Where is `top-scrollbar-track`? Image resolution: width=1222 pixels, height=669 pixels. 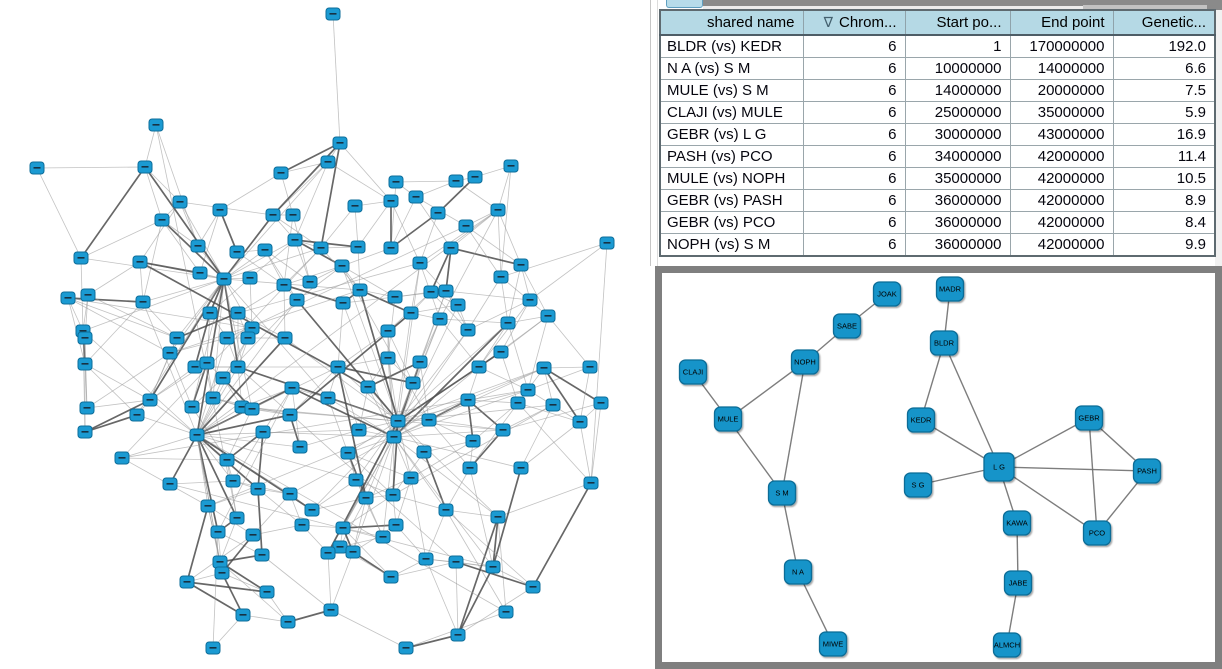 top-scrollbar-track is located at coordinates (962, 3).